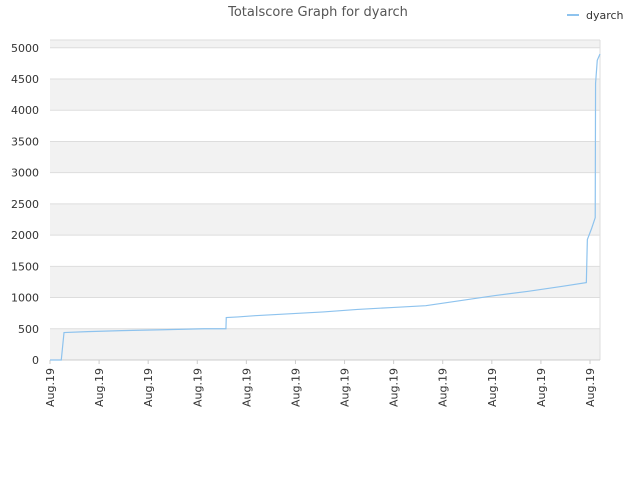 Image resolution: width=640 pixels, height=485 pixels. What do you see at coordinates (28, 329) in the screenshot?
I see `y-tick-label: 500` at bounding box center [28, 329].